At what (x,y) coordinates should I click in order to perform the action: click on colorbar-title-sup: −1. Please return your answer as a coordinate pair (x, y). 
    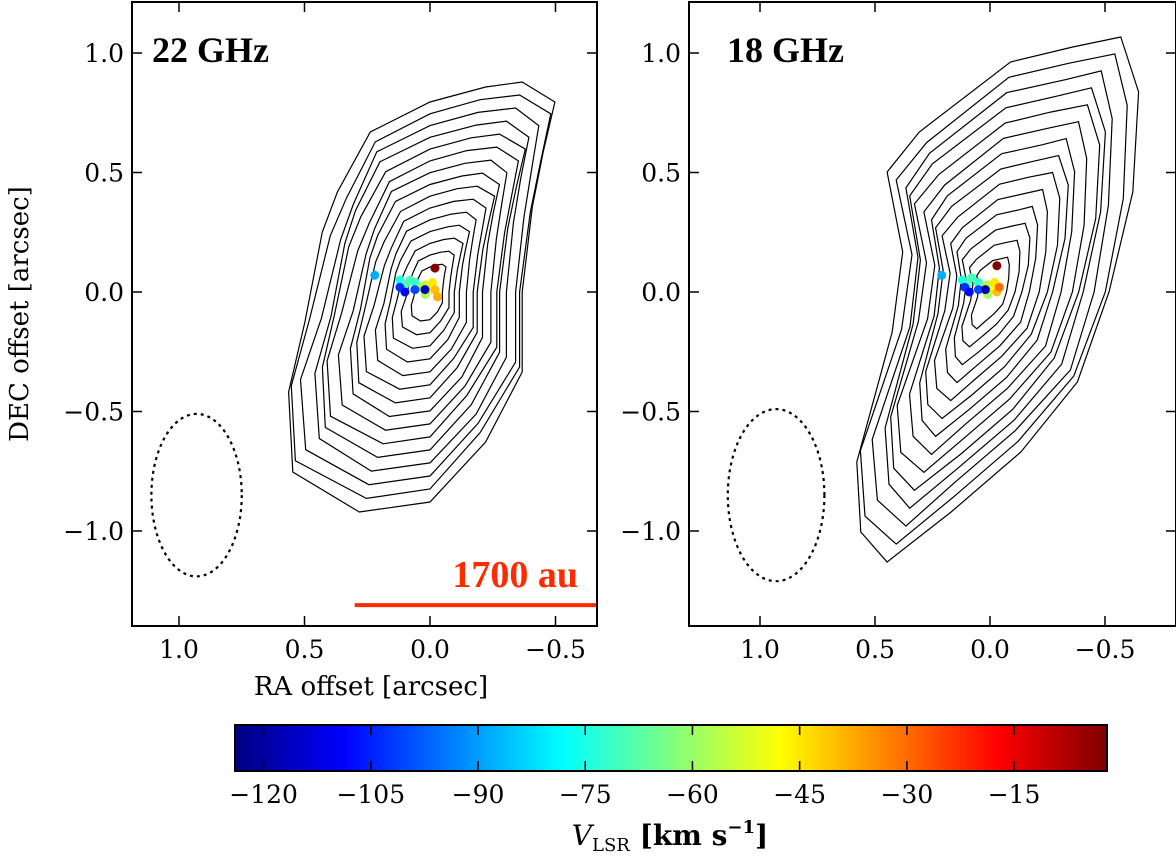
    Looking at the image, I should click on (741, 827).